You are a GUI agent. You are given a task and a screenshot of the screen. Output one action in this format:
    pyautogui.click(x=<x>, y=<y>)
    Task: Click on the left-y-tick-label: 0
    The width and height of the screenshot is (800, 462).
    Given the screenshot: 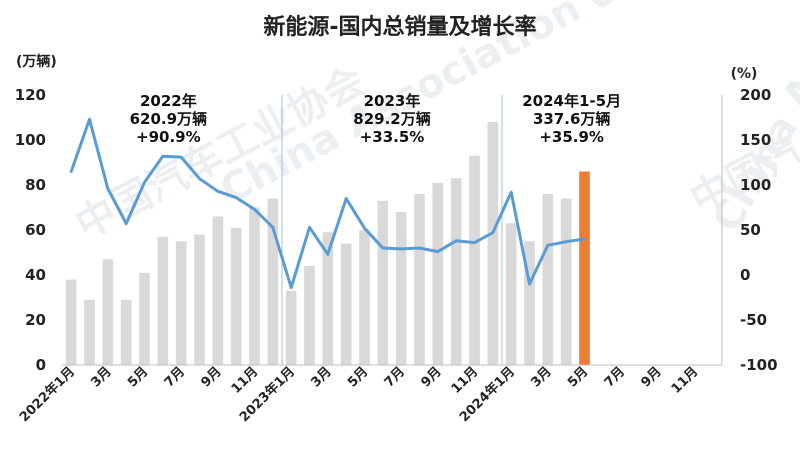 What is the action you would take?
    pyautogui.click(x=41, y=365)
    